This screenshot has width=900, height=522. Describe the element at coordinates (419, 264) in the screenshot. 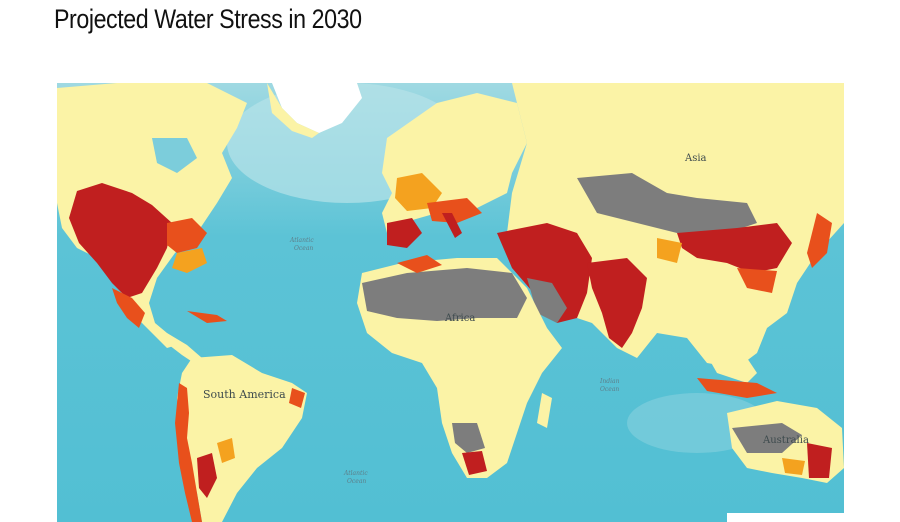

I see `north-africa-stress` at that location.